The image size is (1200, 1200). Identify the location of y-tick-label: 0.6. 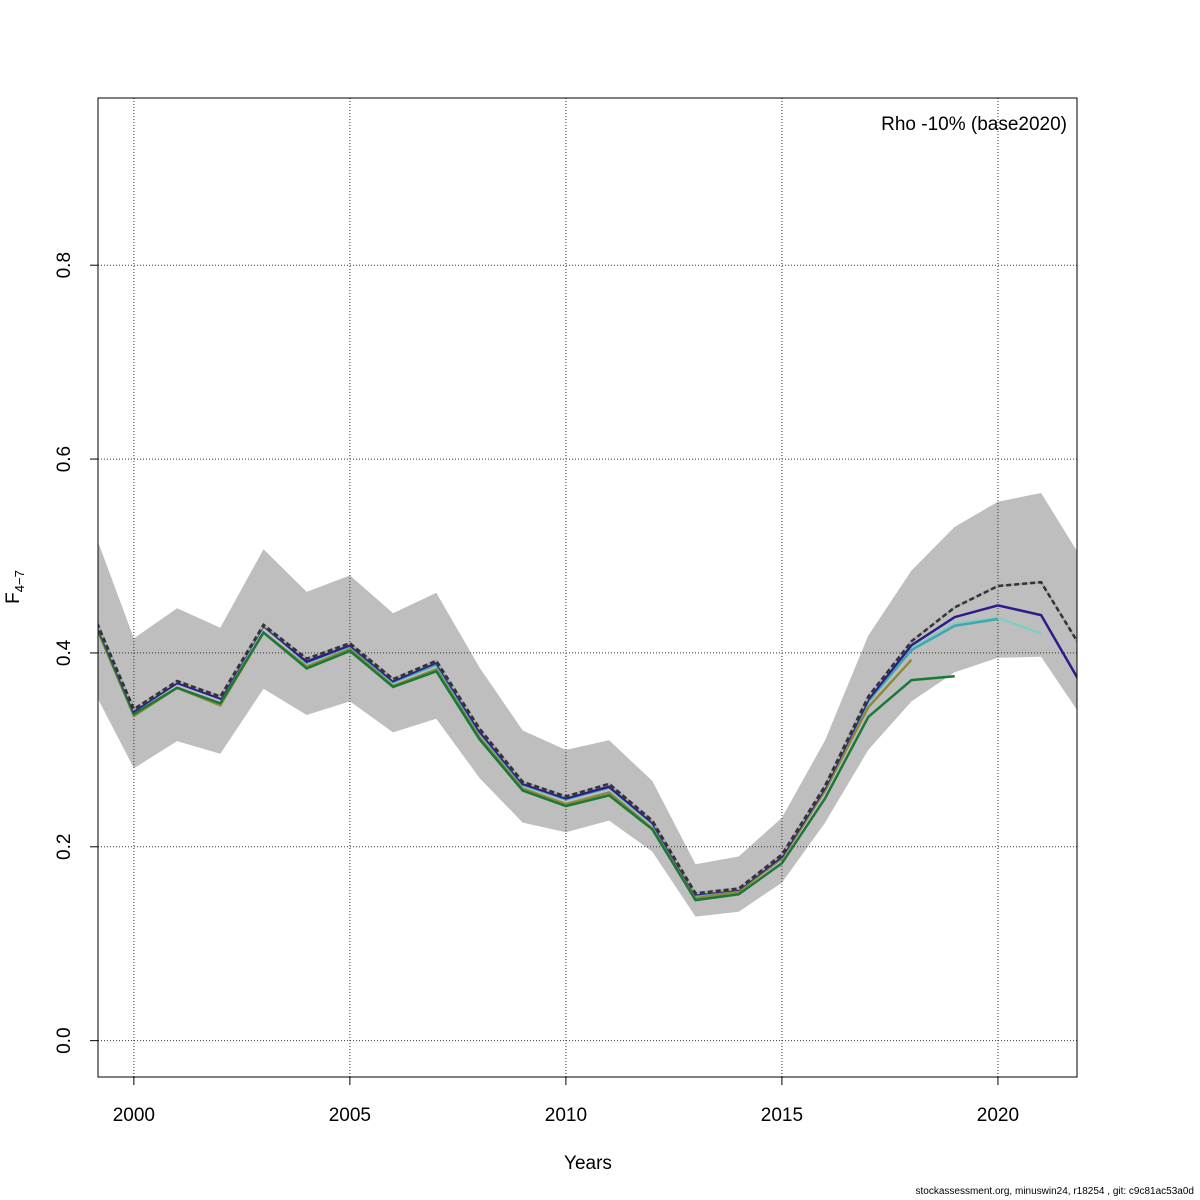
(64, 459).